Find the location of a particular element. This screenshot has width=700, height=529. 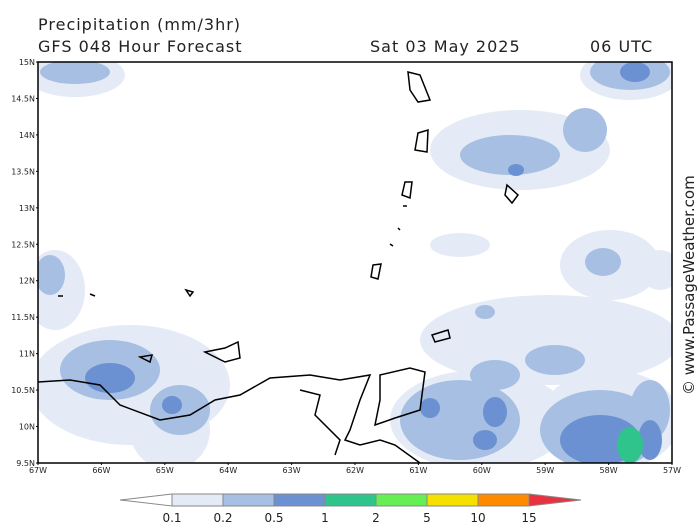

legend-label: 10 is located at coordinates (477, 518).